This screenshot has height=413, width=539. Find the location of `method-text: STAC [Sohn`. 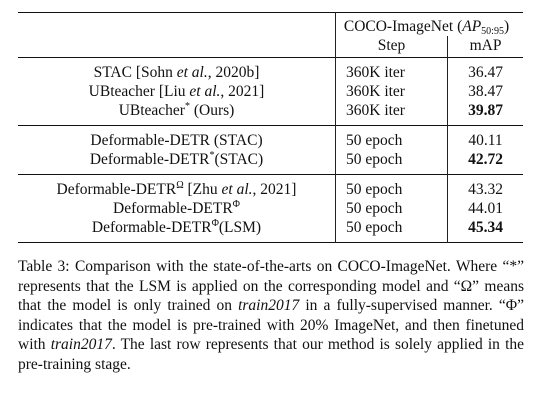

method-text: STAC [Sohn is located at coordinates (135, 72).